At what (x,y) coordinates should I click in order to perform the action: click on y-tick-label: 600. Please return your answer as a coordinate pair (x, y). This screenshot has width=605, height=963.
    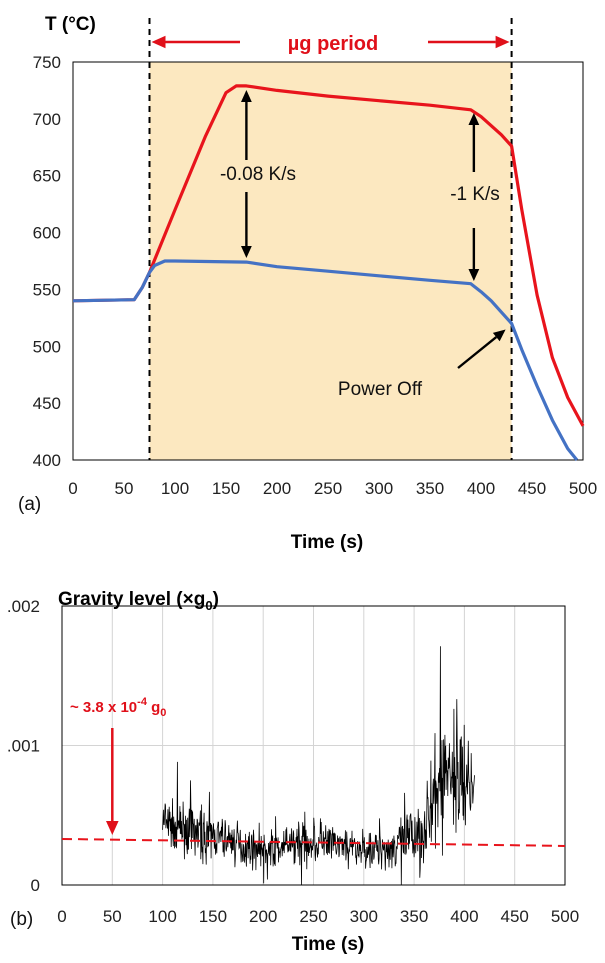
    Looking at the image, I should click on (47, 233).